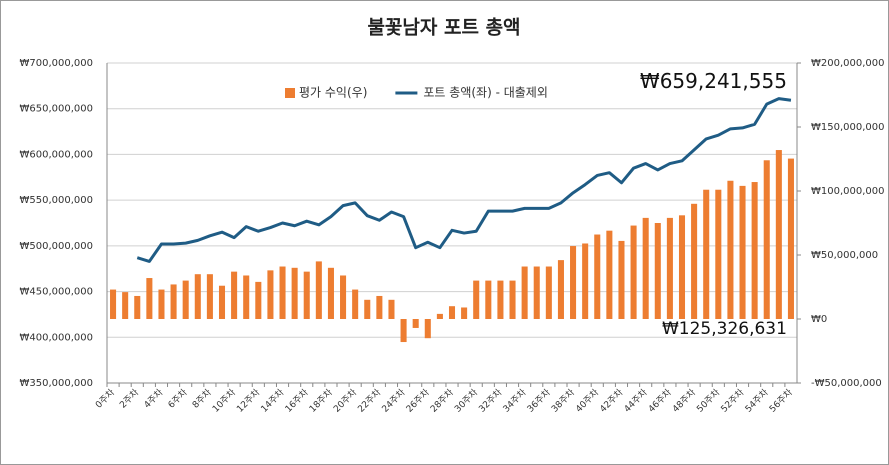 This screenshot has height=465, width=889. What do you see at coordinates (290, 93) in the screenshot?
I see `legend-swatch` at bounding box center [290, 93].